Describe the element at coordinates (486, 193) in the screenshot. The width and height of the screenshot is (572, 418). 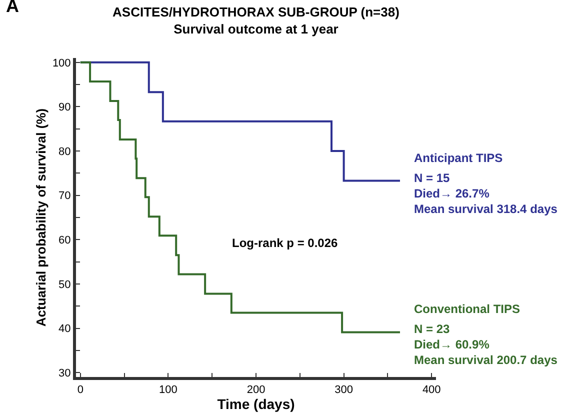
I see `annotation: N = 15 Died→ 26.7% Mean survival 318.4 days` at that location.